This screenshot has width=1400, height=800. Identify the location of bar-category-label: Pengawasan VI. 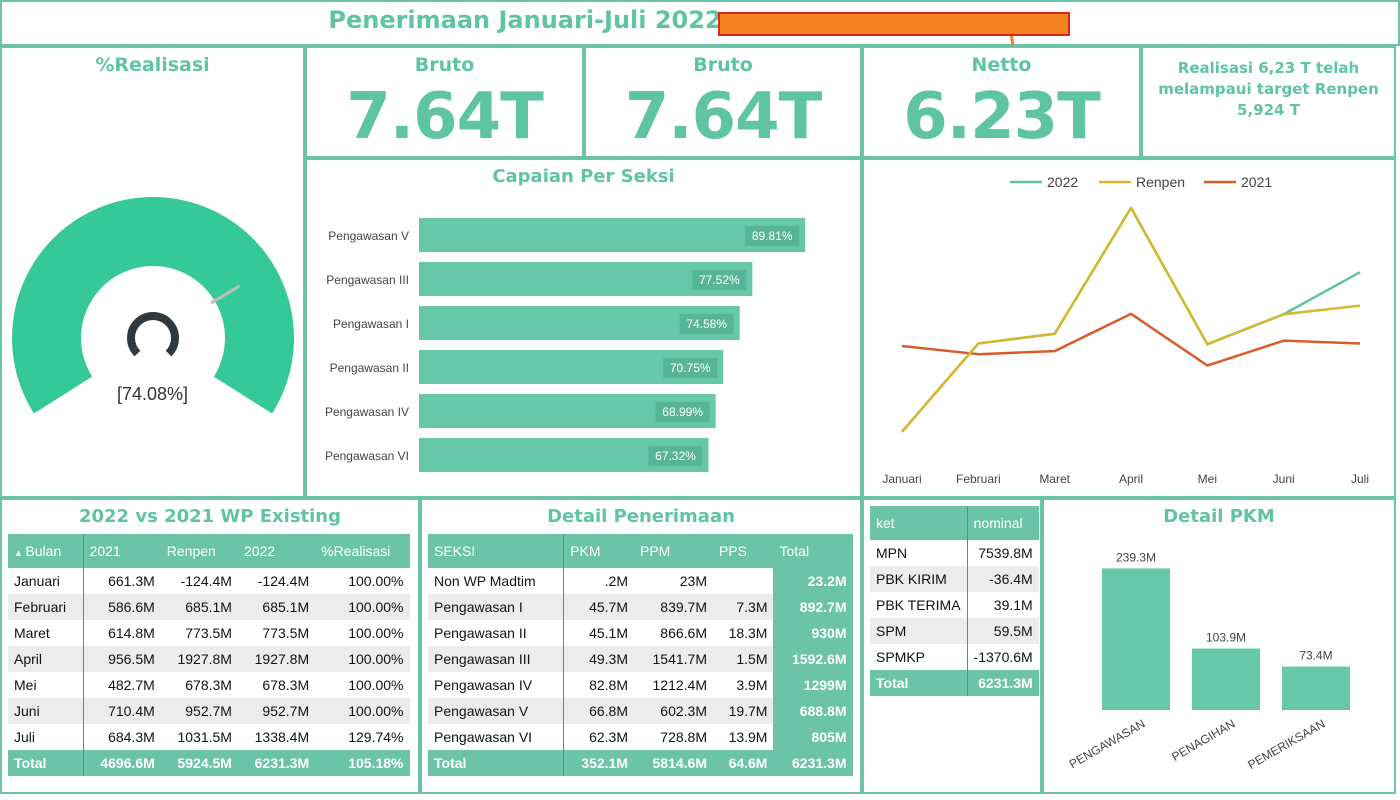
(367, 456).